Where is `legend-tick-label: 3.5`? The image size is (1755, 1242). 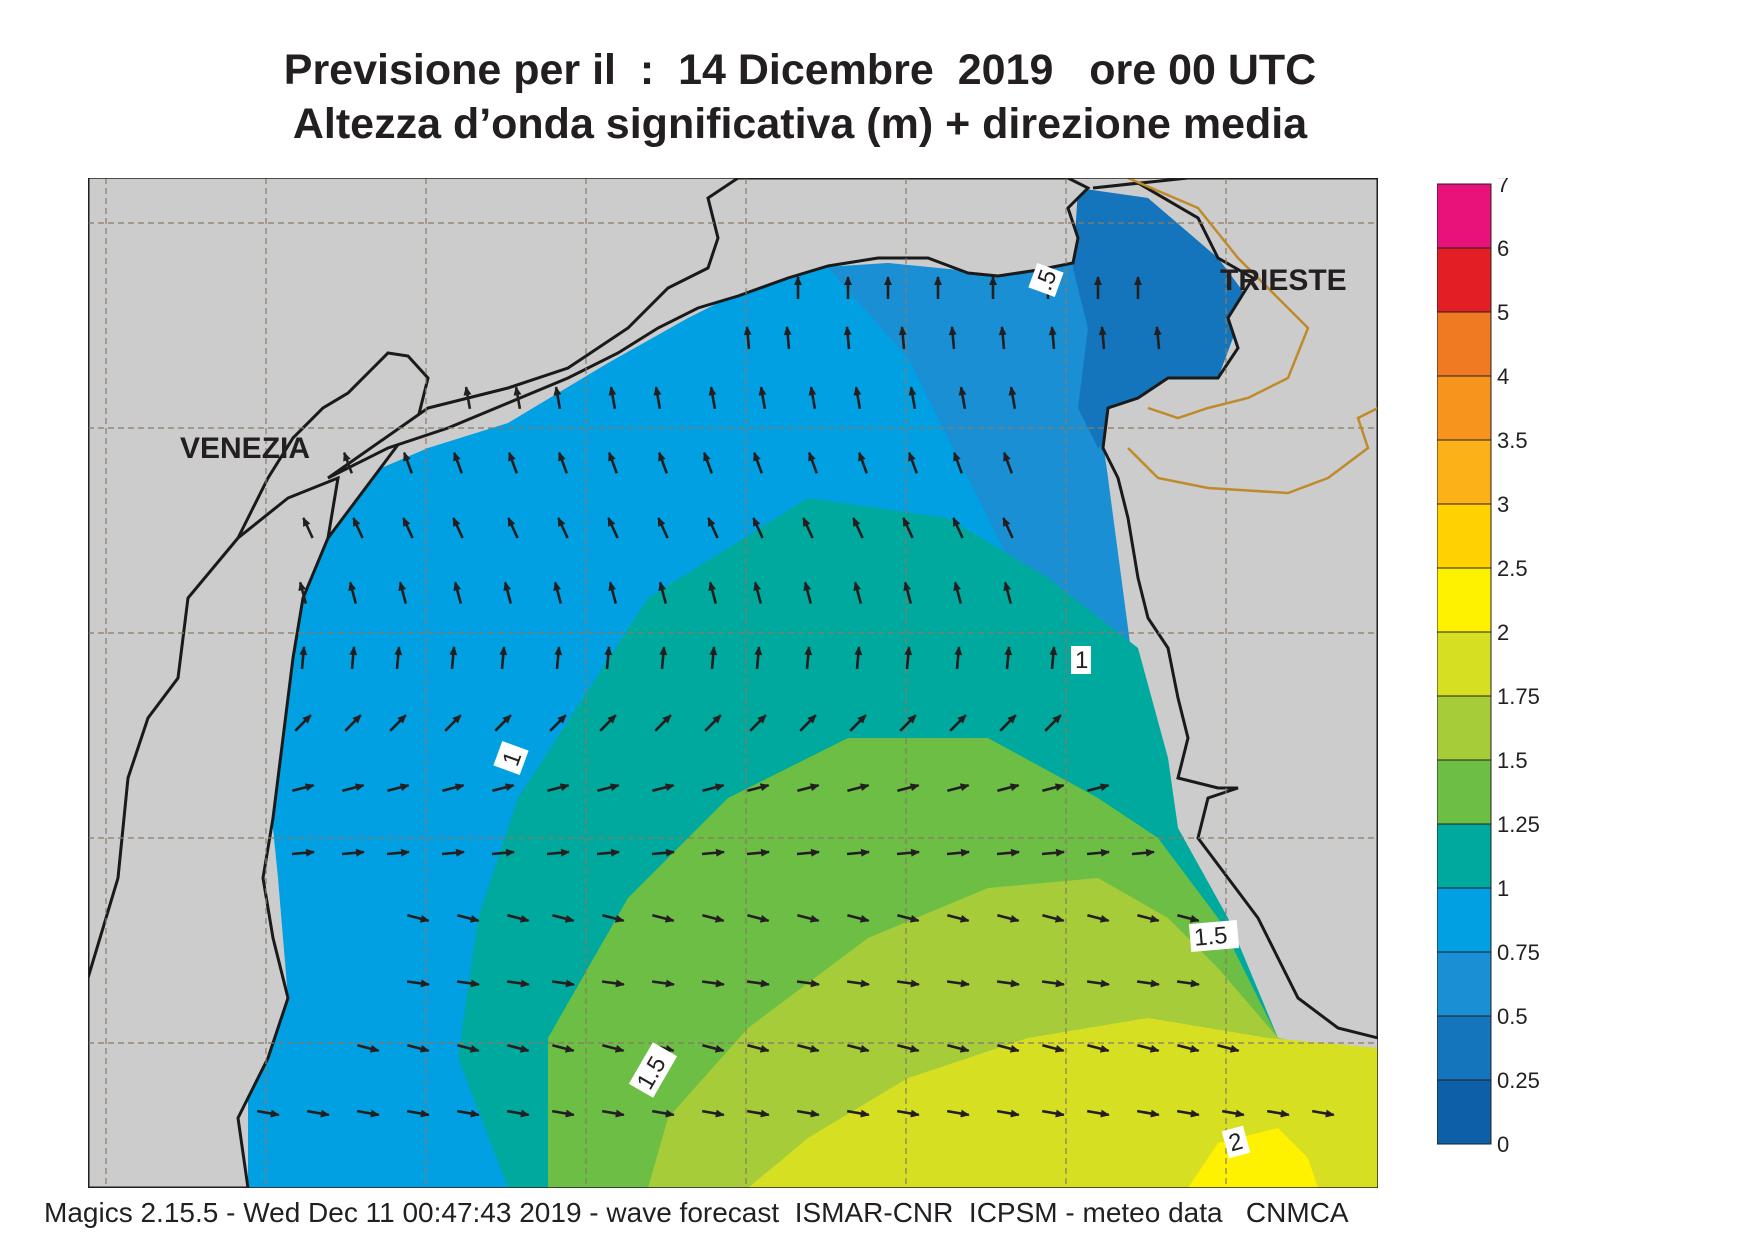
legend-tick-label: 3.5 is located at coordinates (1512, 440).